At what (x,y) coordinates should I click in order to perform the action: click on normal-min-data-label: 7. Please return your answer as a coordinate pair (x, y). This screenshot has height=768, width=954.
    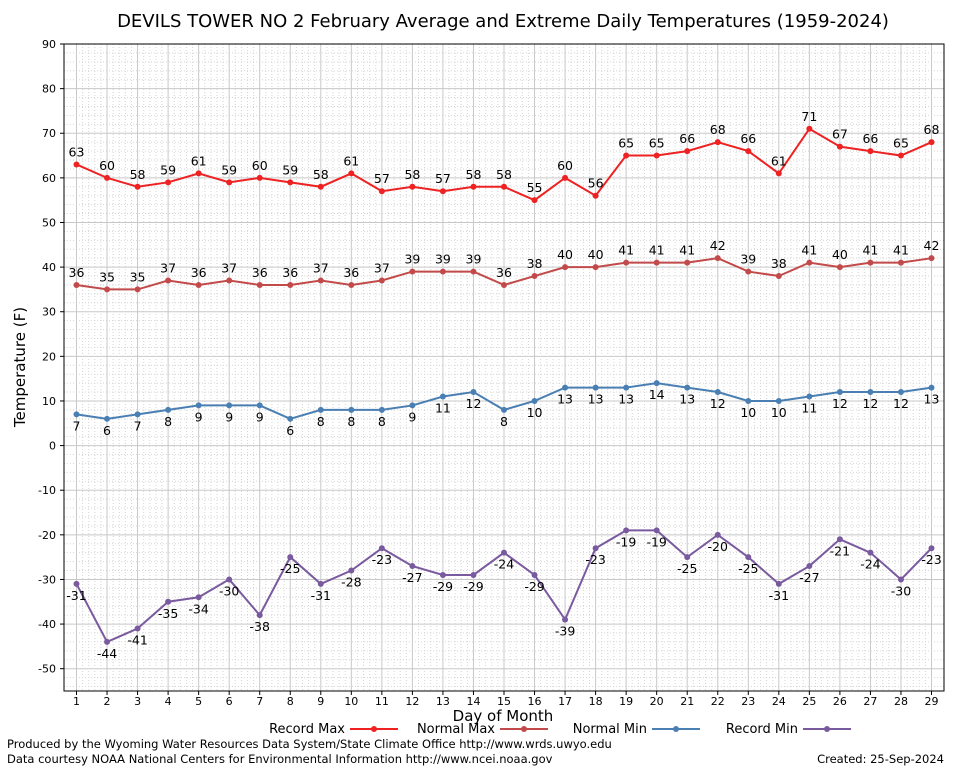
    Looking at the image, I should click on (77, 425).